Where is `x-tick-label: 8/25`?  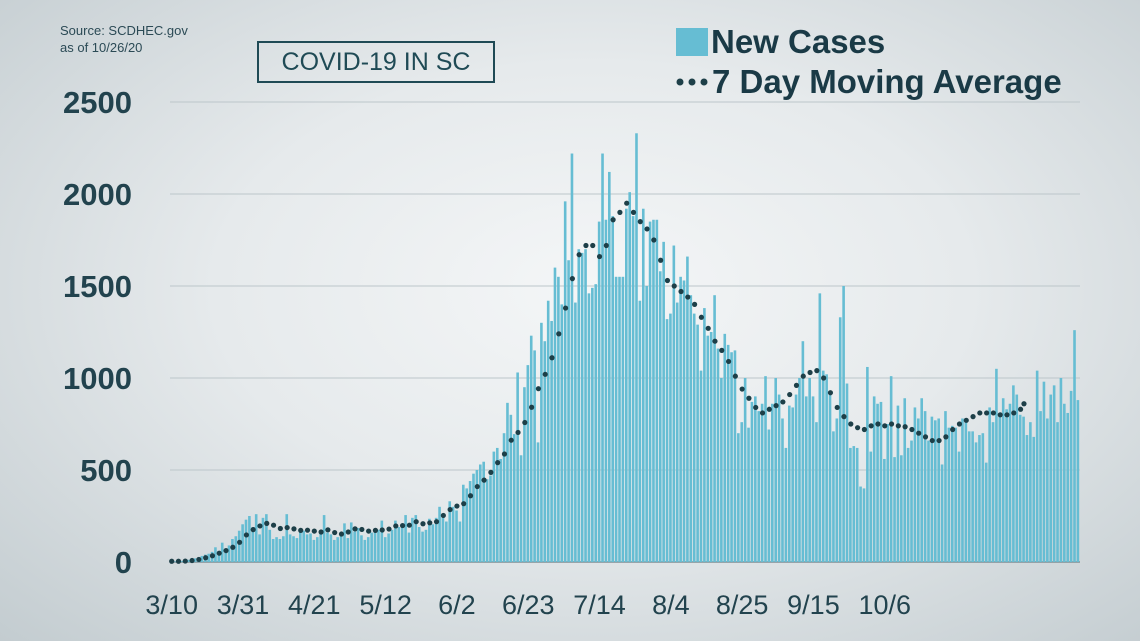 x-tick-label: 8/25 is located at coordinates (742, 605).